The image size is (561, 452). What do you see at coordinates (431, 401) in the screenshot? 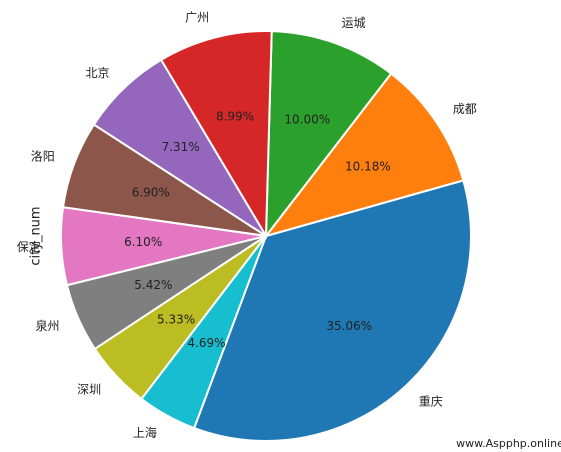
I see `slice-label: 重庆` at bounding box center [431, 401].